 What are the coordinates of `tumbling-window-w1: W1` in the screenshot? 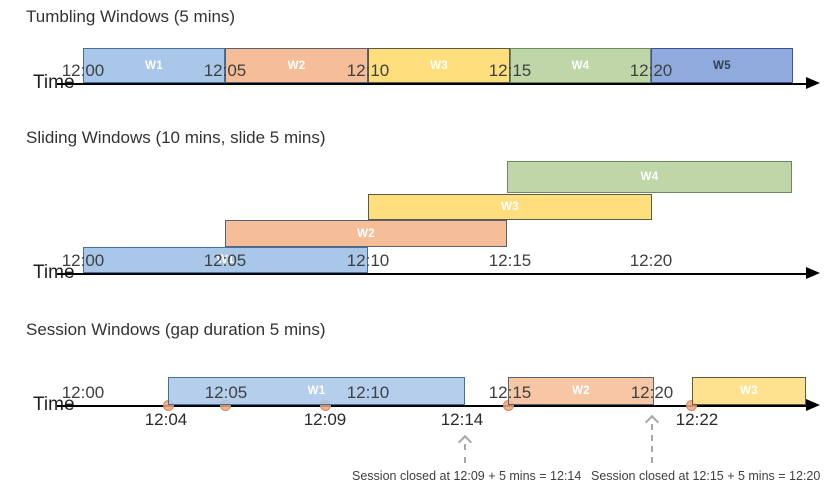 It's located at (154, 65).